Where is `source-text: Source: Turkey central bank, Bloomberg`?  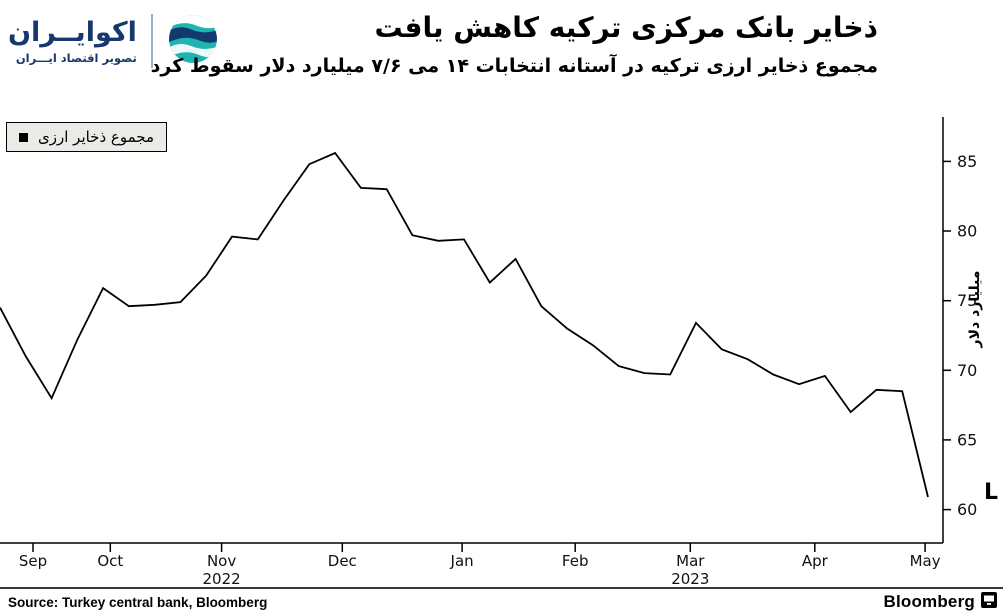
source-text: Source: Turkey central bank, Bloomberg is located at coordinates (138, 602).